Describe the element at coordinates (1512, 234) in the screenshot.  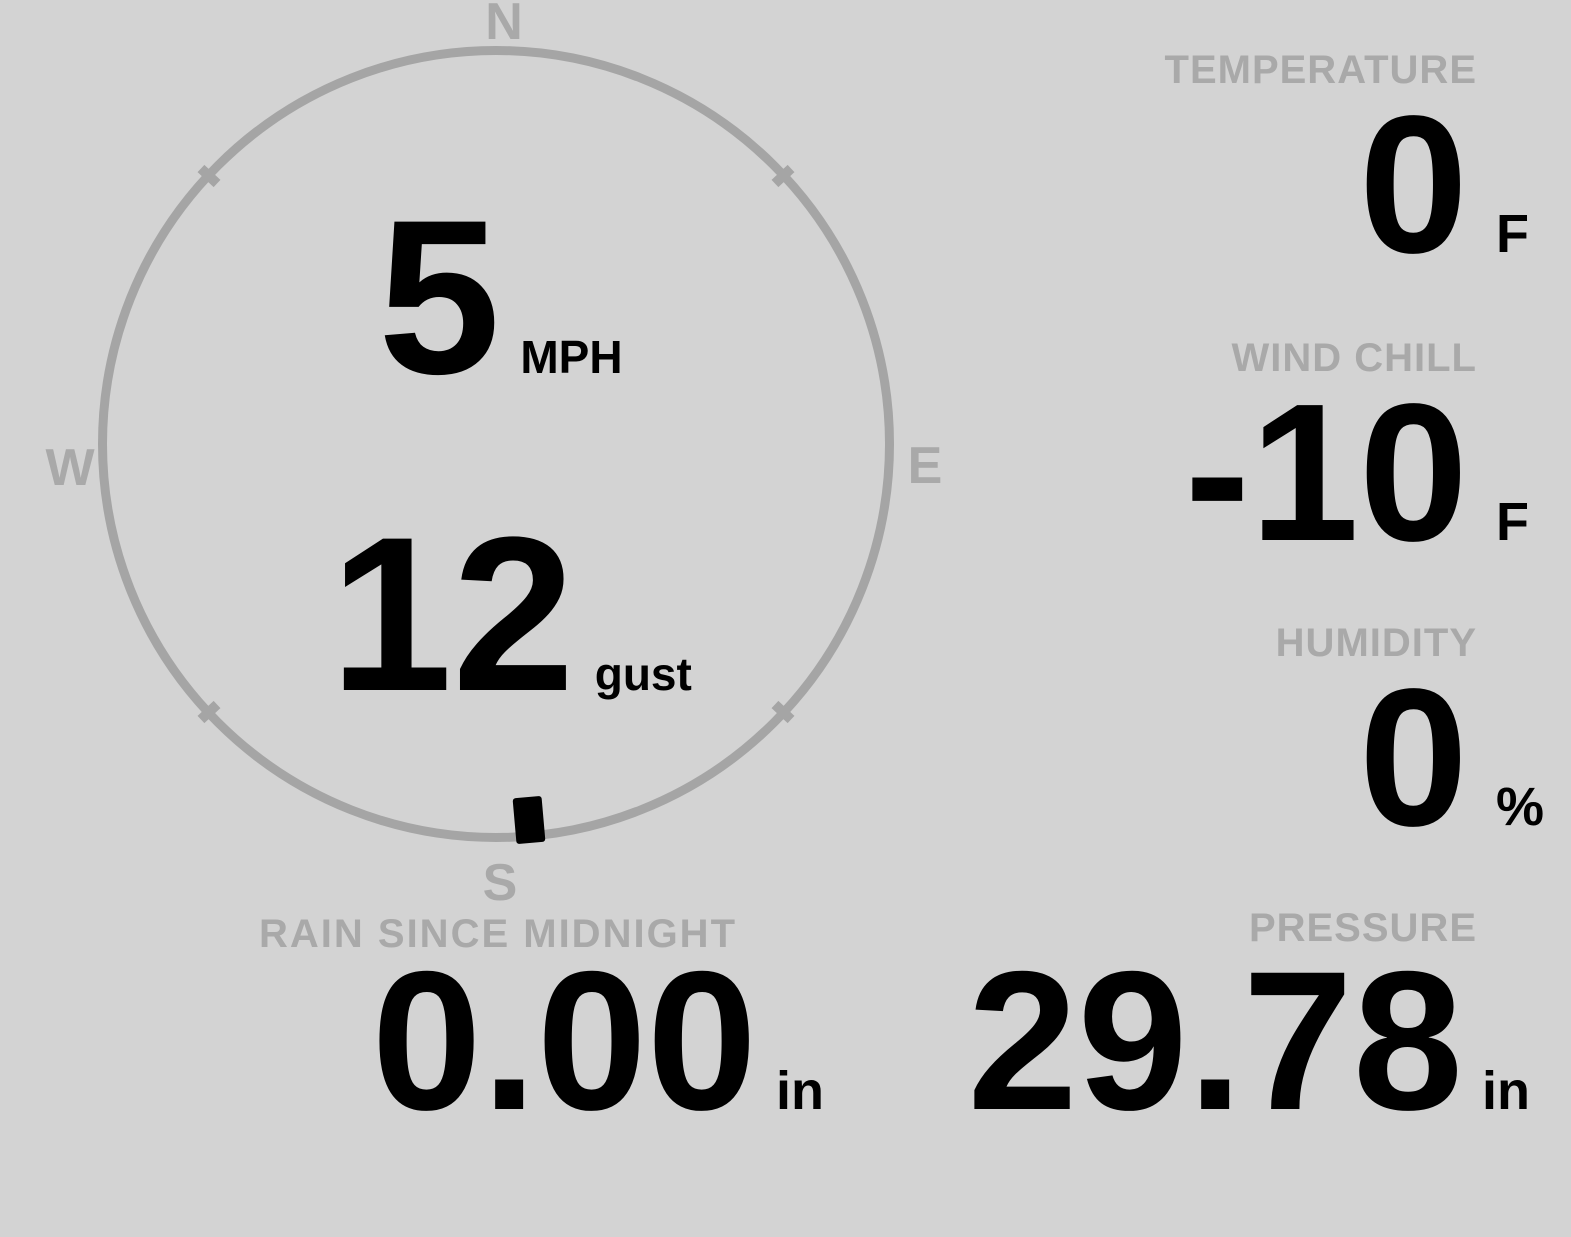
I see `temperature-unit: F` at that location.